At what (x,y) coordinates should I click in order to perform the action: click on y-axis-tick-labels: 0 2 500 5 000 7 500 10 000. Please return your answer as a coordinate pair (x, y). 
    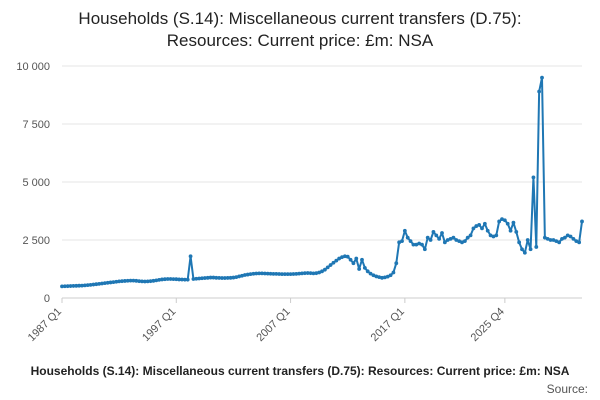
    Looking at the image, I should click on (33, 183).